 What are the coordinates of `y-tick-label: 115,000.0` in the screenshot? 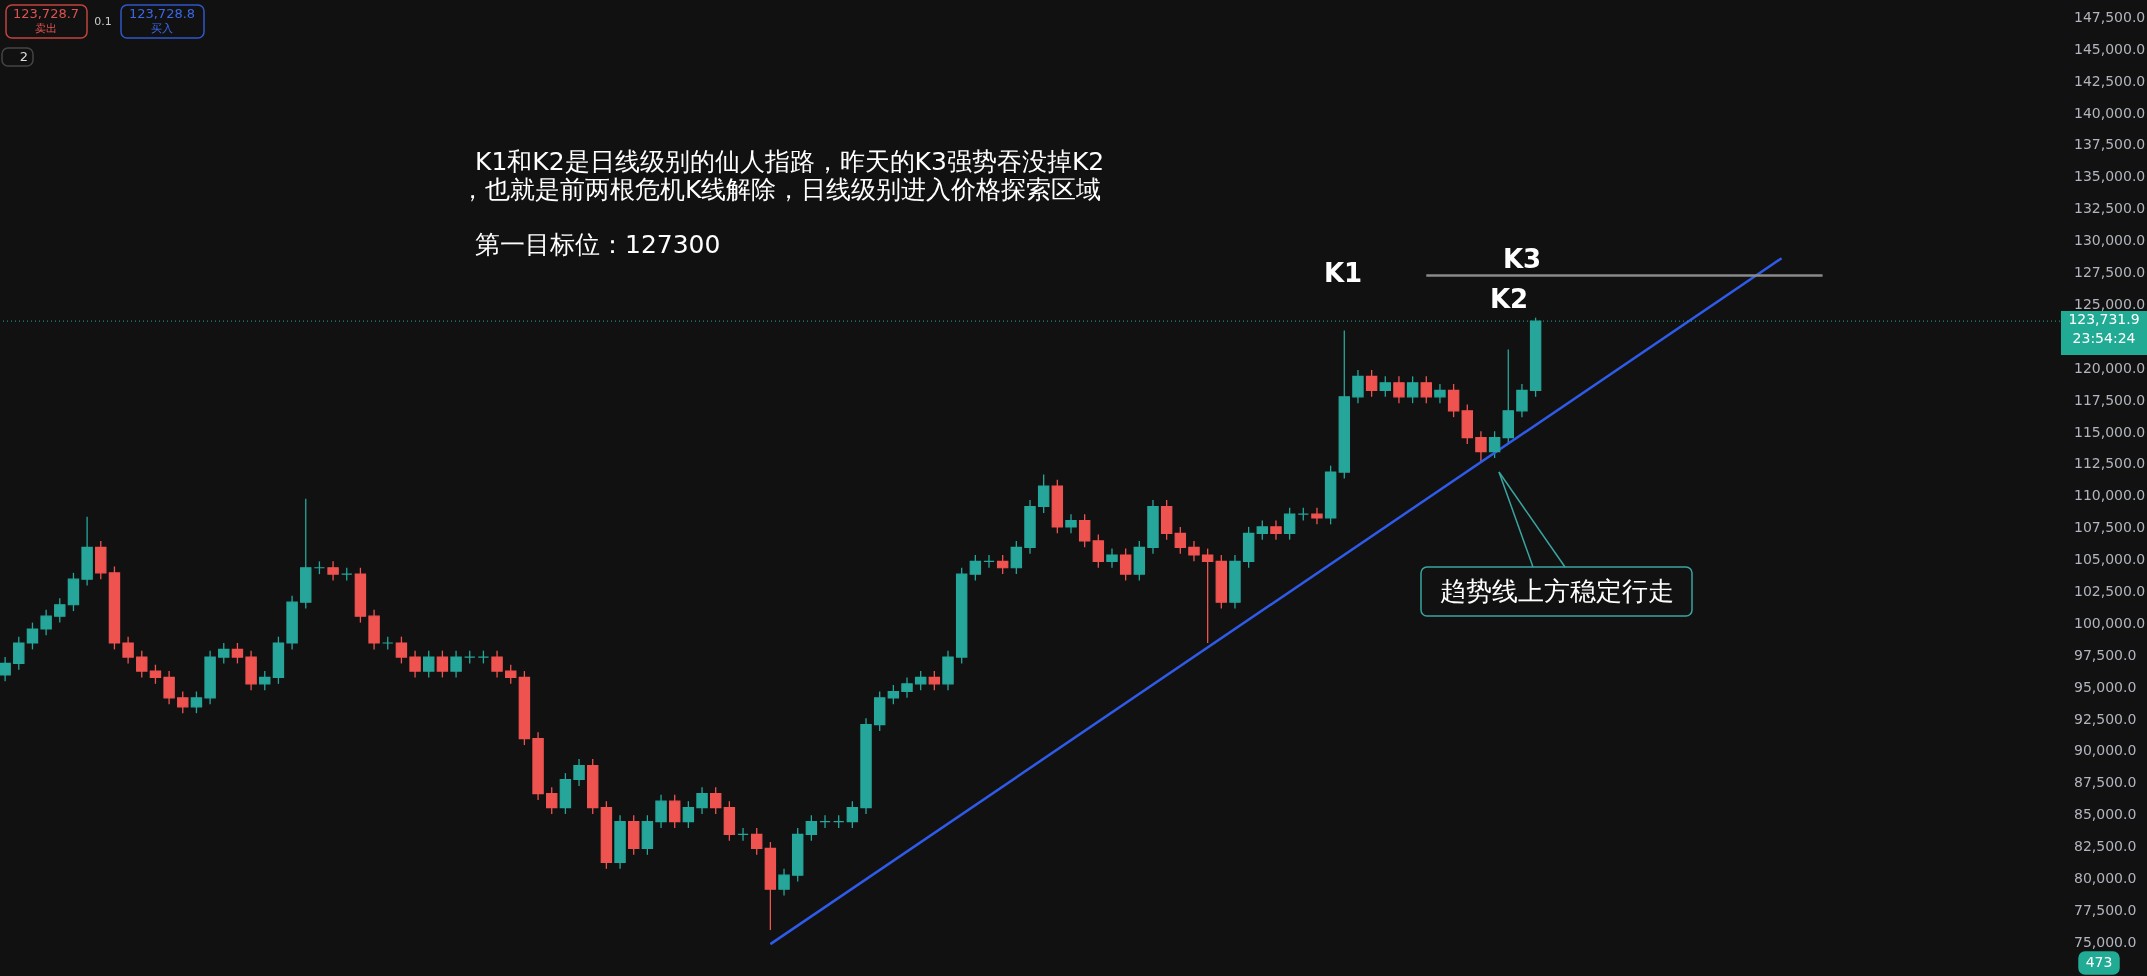 It's located at (2110, 431).